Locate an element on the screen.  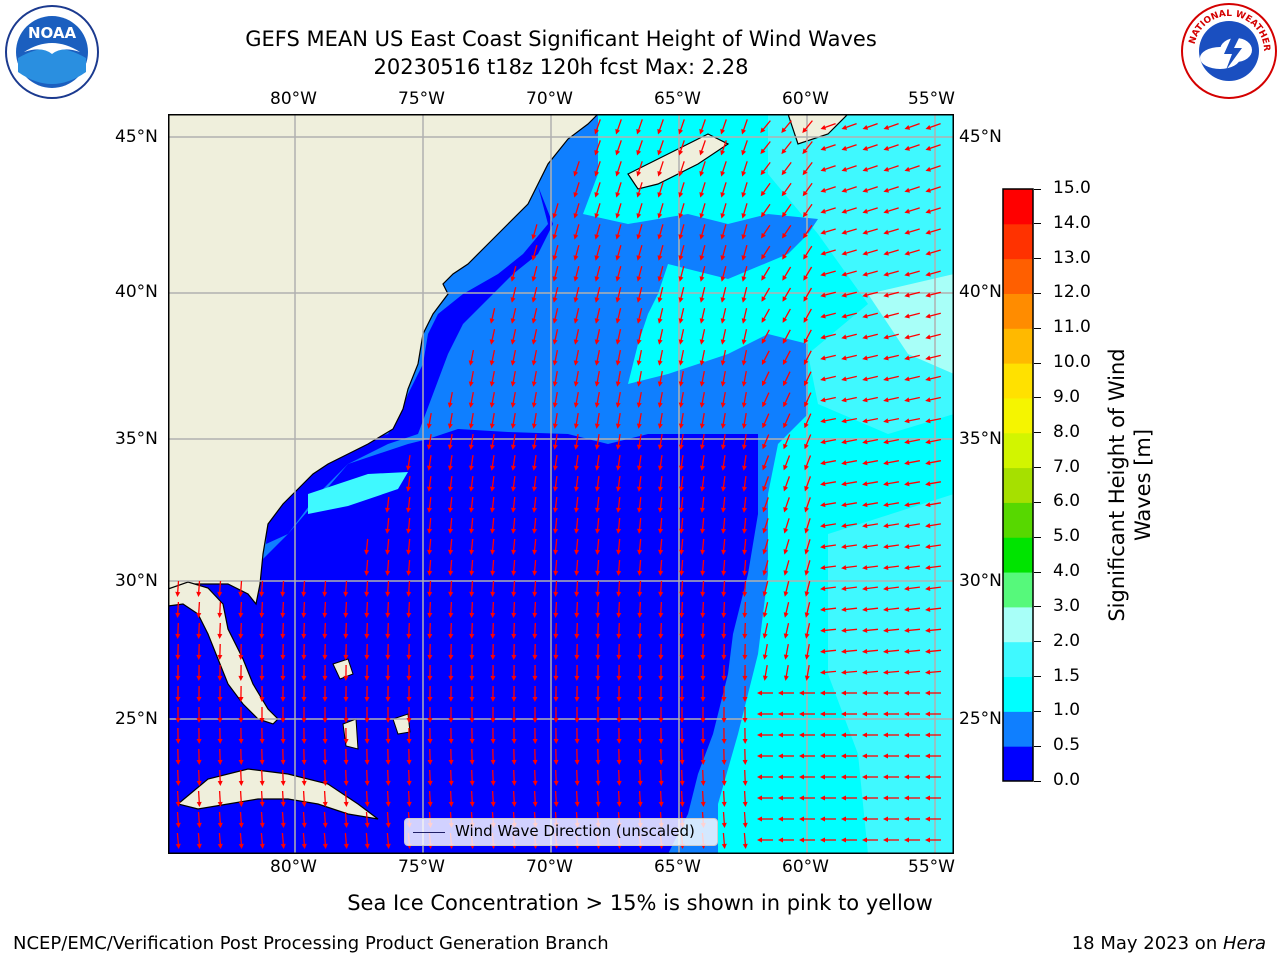
lon-label-top-80w: 80°W is located at coordinates (293, 99).